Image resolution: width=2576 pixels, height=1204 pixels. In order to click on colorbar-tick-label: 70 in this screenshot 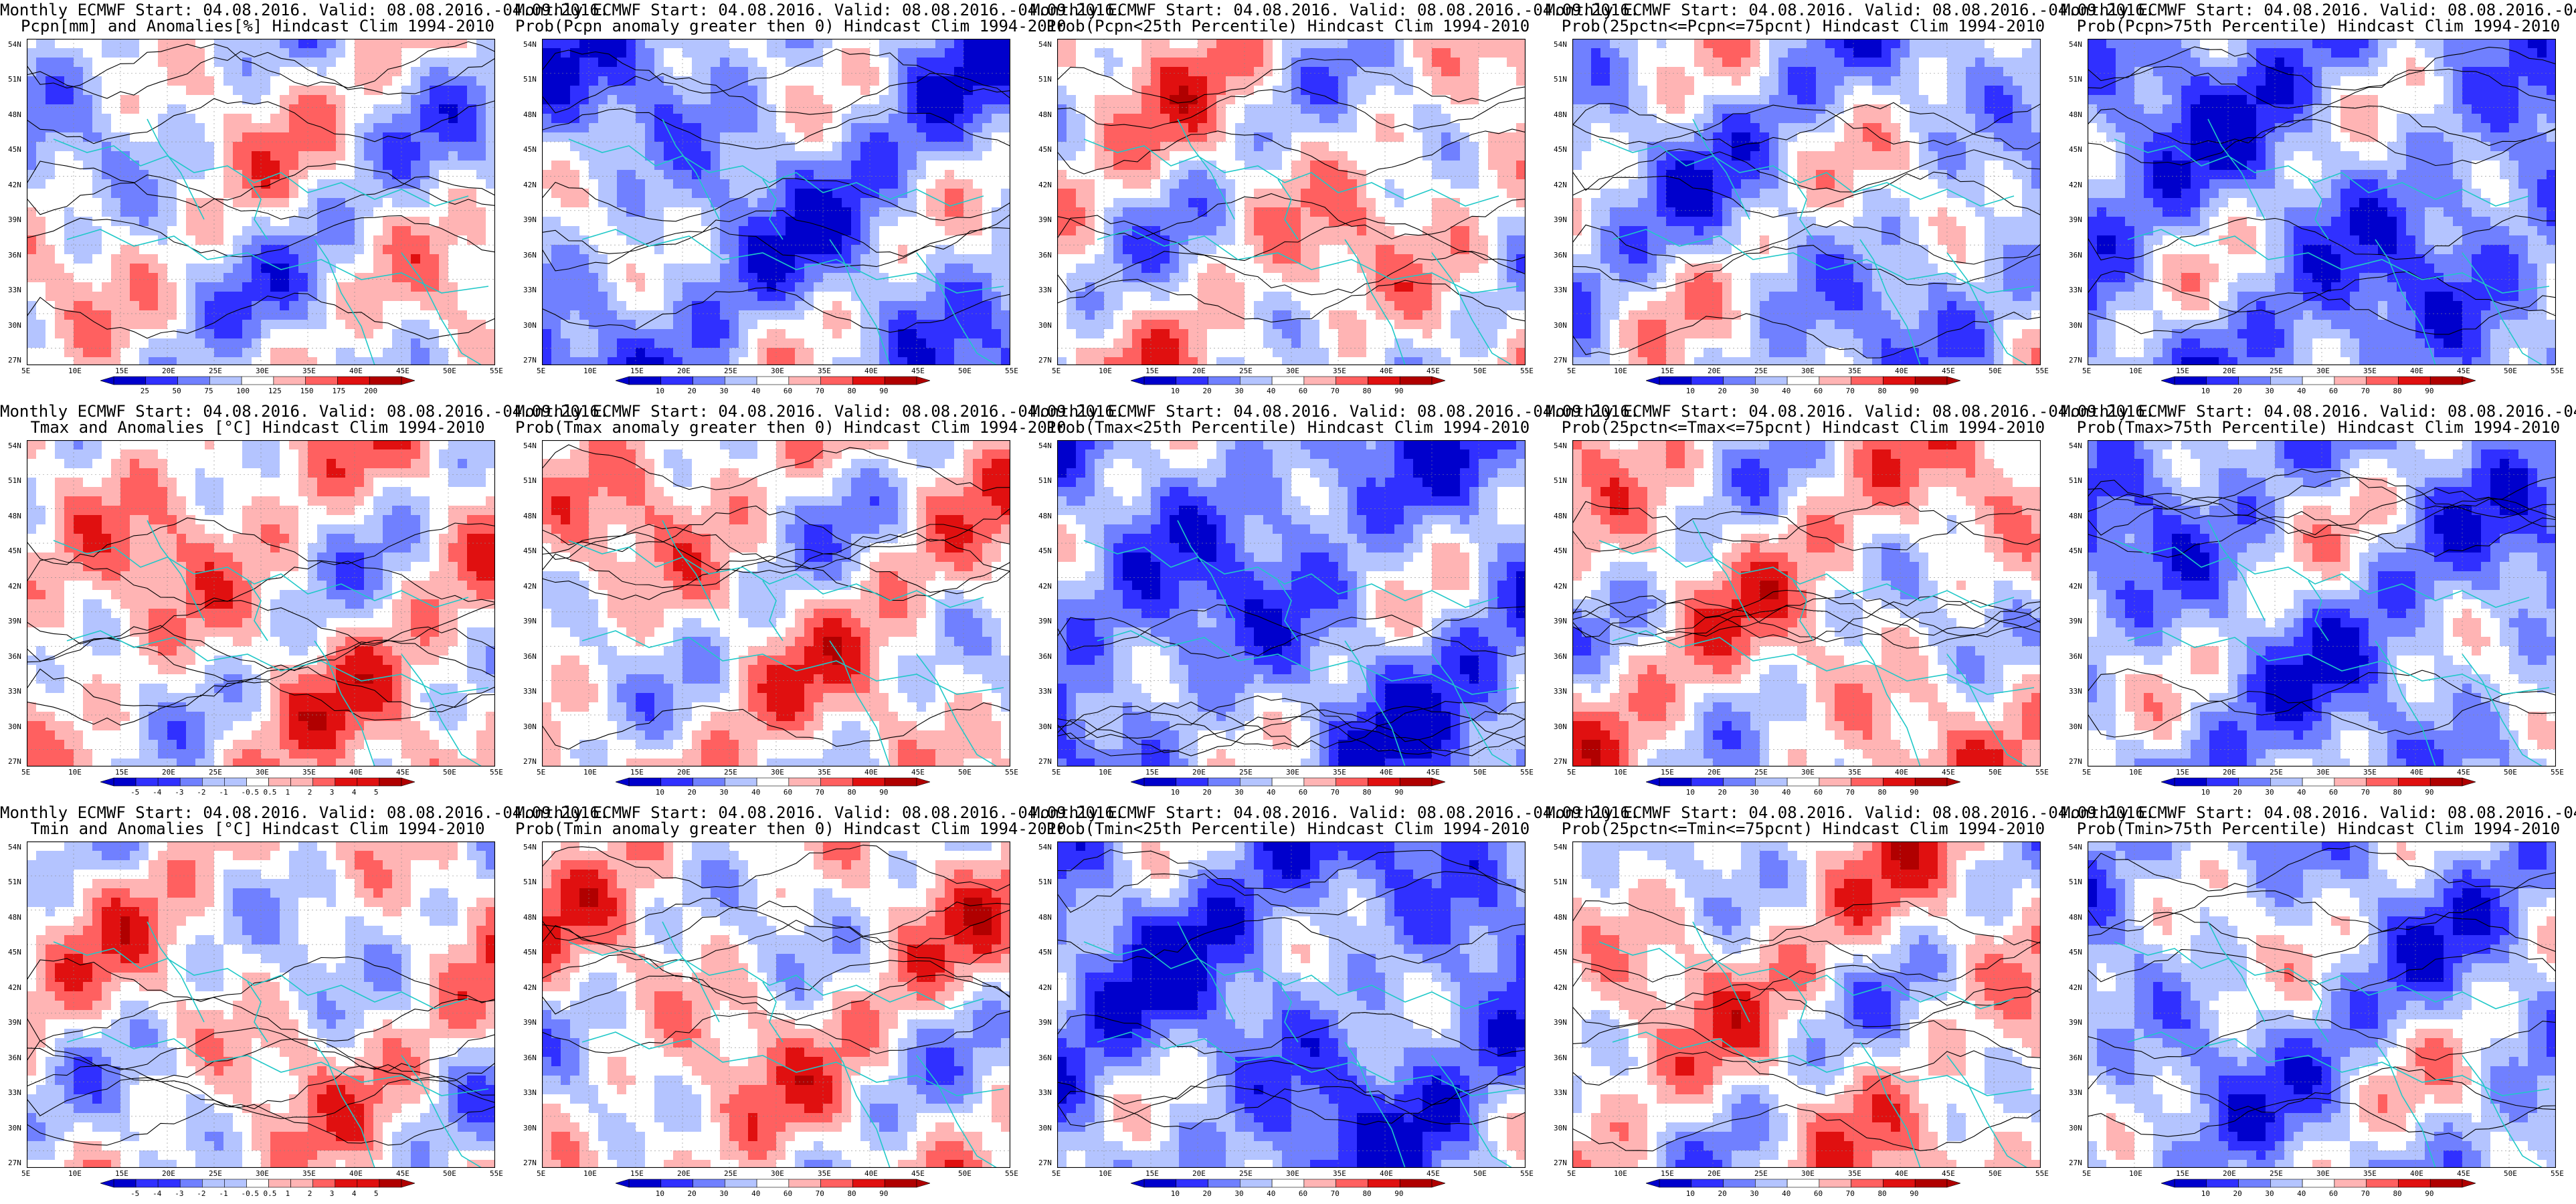, I will do `click(1851, 792)`.